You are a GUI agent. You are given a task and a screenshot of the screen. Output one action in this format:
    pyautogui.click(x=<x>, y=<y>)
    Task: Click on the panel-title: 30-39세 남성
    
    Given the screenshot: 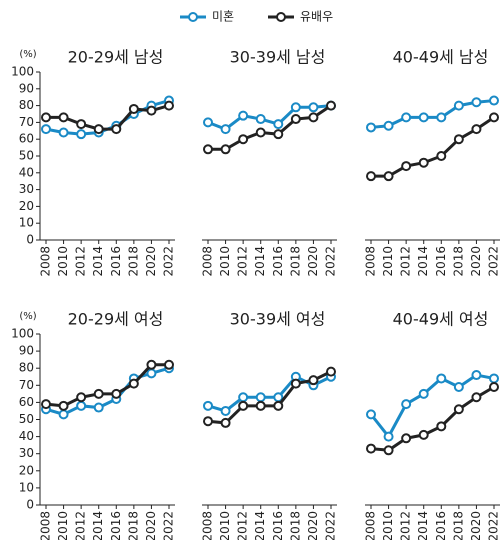 What is the action you would take?
    pyautogui.click(x=278, y=57)
    